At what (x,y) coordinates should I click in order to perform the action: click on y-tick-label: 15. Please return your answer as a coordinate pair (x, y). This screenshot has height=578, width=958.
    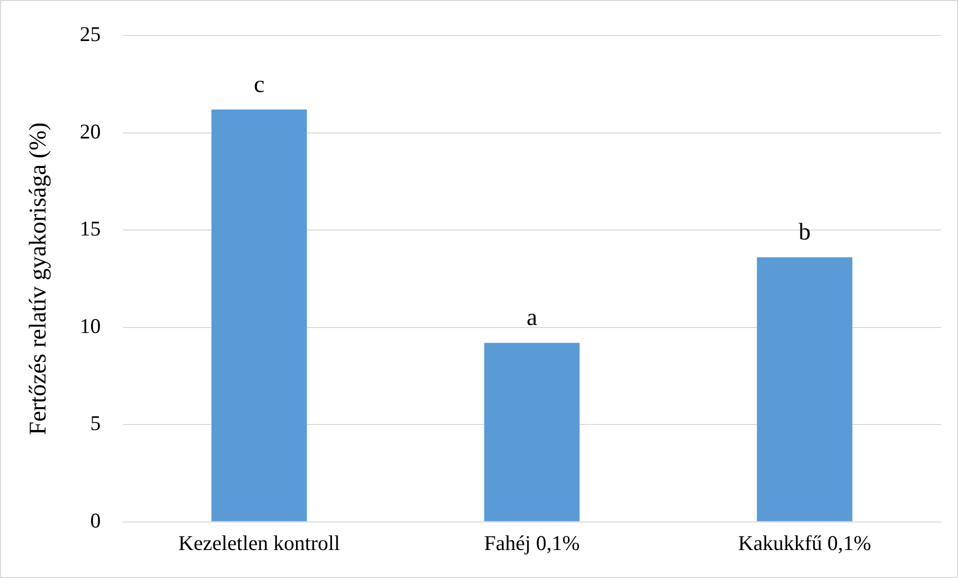
    Looking at the image, I should click on (90, 228).